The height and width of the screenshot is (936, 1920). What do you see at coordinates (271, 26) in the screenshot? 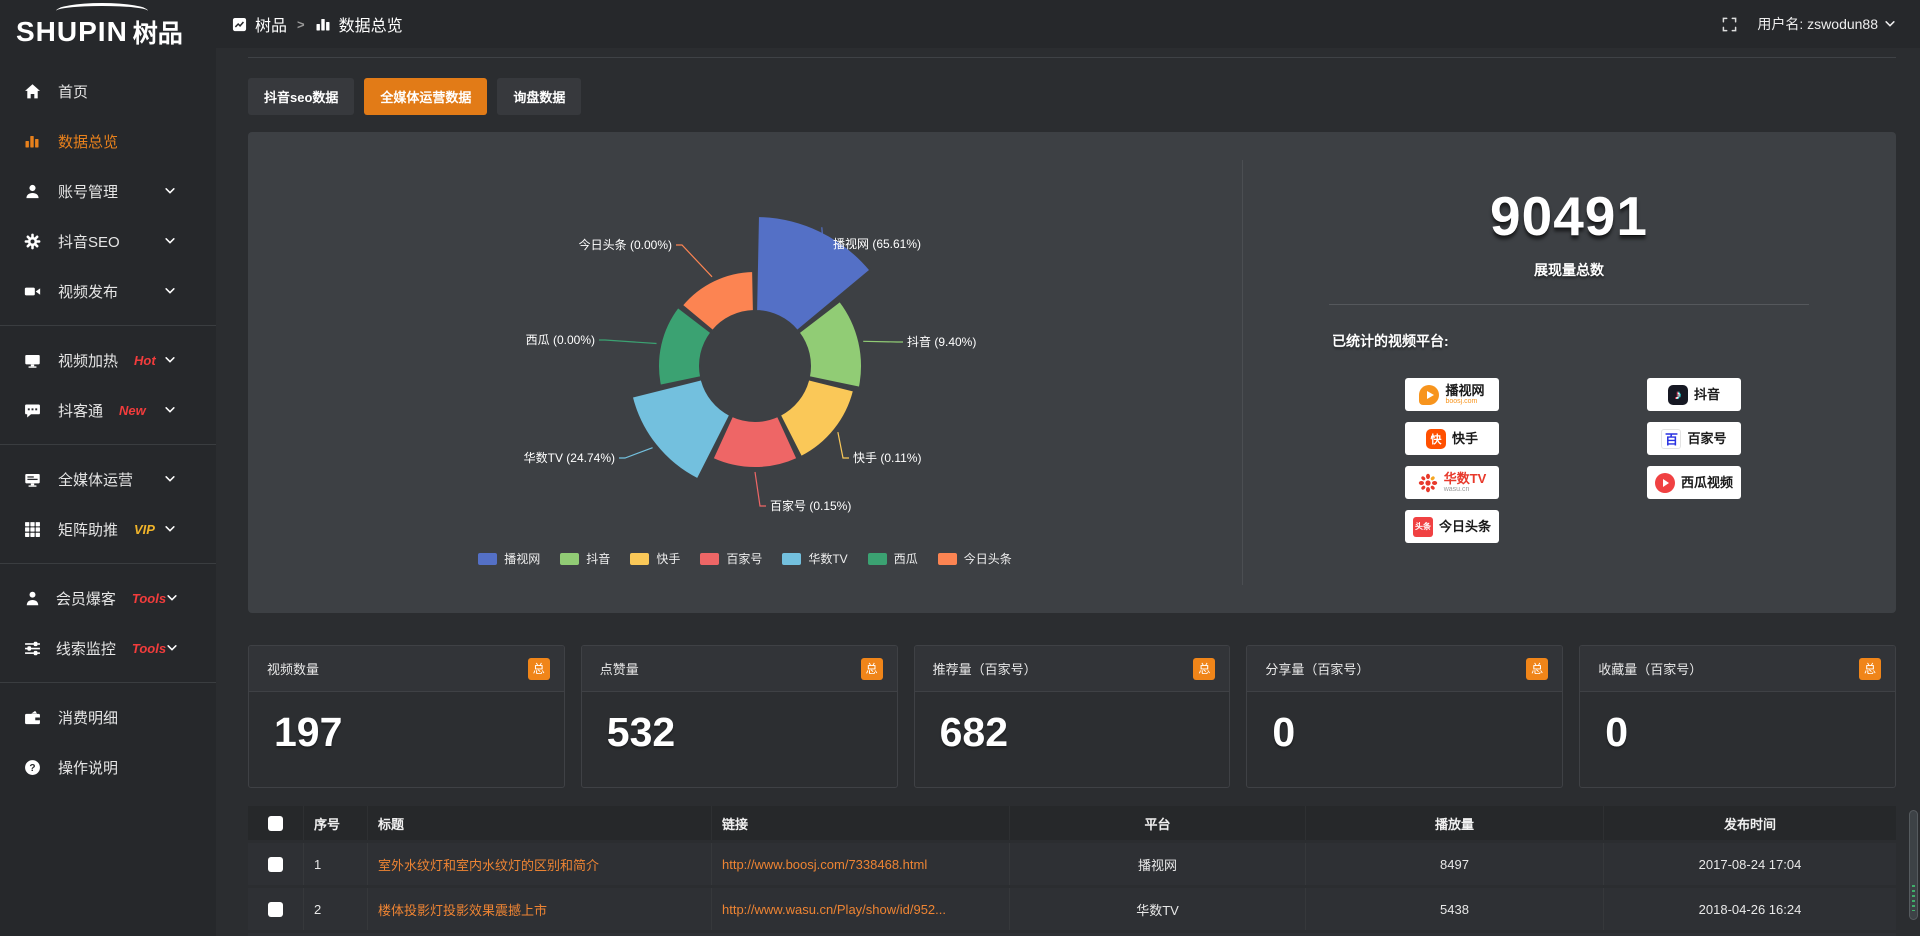
I see `breadcrumb-item-home: 树品` at bounding box center [271, 26].